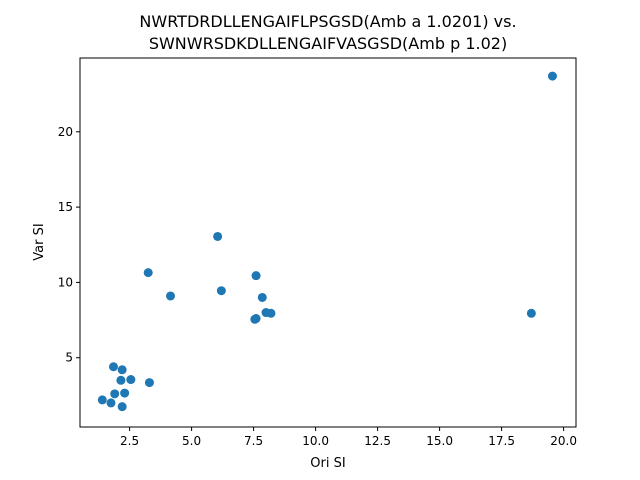 This screenshot has height=480, width=640. Describe the element at coordinates (501, 441) in the screenshot. I see `x-tick-label: 17.5` at that location.